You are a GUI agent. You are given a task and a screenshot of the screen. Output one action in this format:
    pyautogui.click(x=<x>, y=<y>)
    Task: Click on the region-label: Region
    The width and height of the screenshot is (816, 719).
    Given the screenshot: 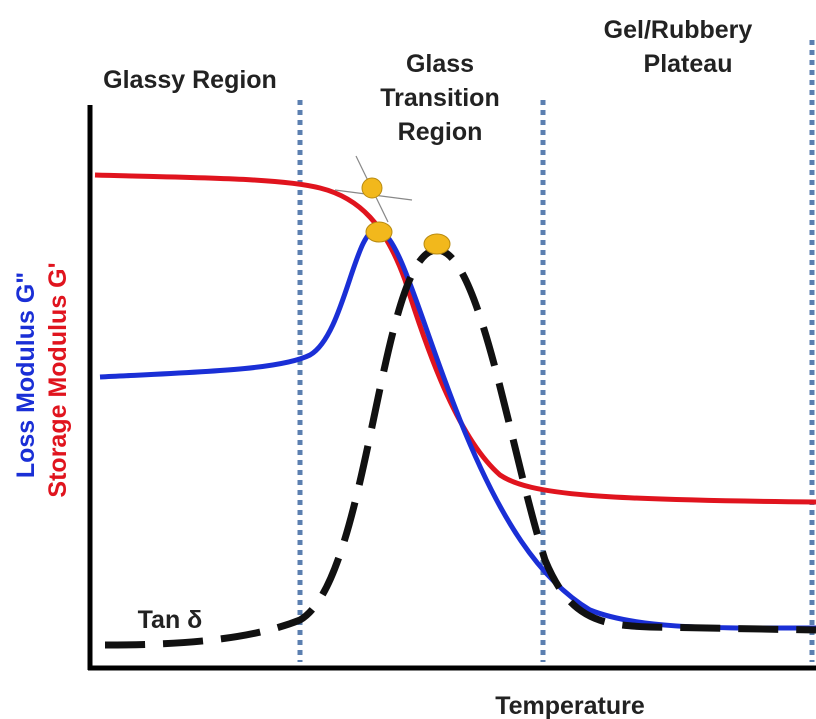 What is the action you would take?
    pyautogui.click(x=440, y=132)
    